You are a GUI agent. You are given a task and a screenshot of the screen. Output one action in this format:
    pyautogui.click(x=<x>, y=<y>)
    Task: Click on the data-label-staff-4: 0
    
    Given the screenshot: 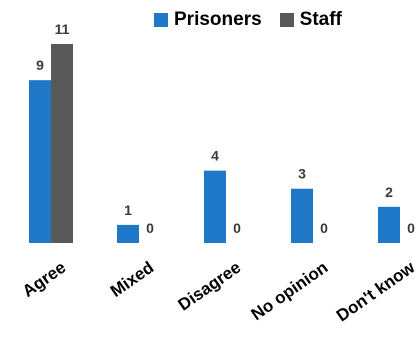 What is the action you would take?
    pyautogui.click(x=411, y=228)
    